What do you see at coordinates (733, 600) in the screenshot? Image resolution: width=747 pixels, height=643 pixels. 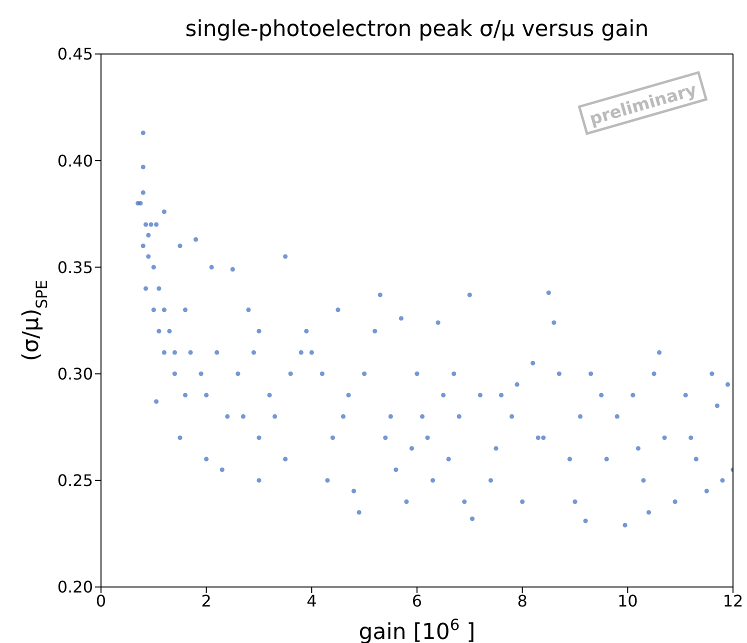 I see `x-tick-label: 12` at bounding box center [733, 600].